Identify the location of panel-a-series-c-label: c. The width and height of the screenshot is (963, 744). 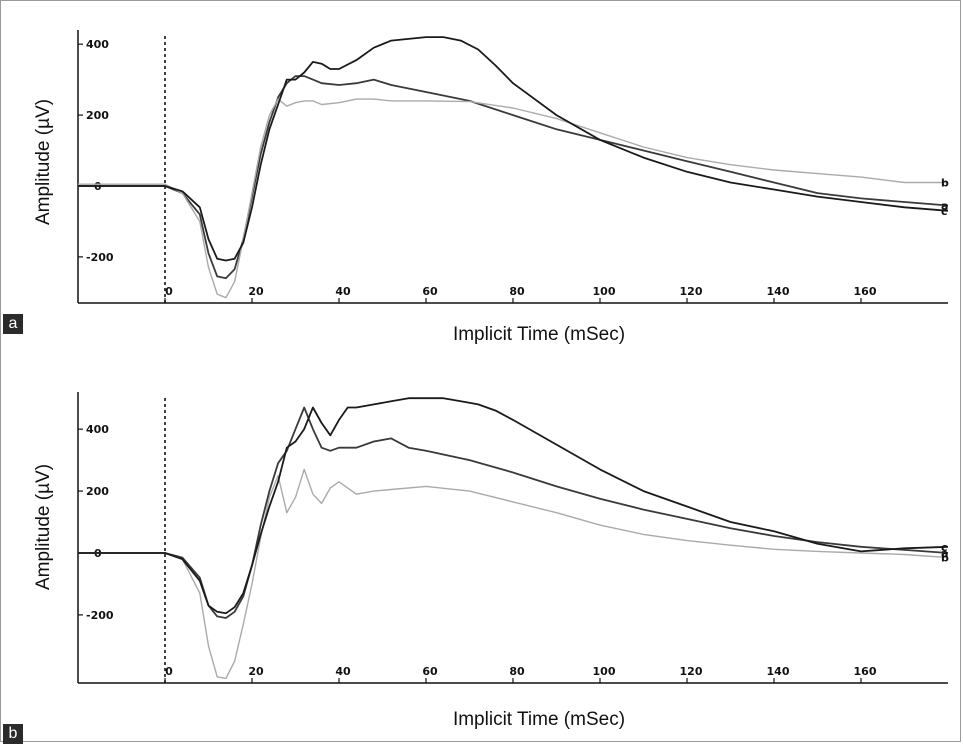
(944, 211).